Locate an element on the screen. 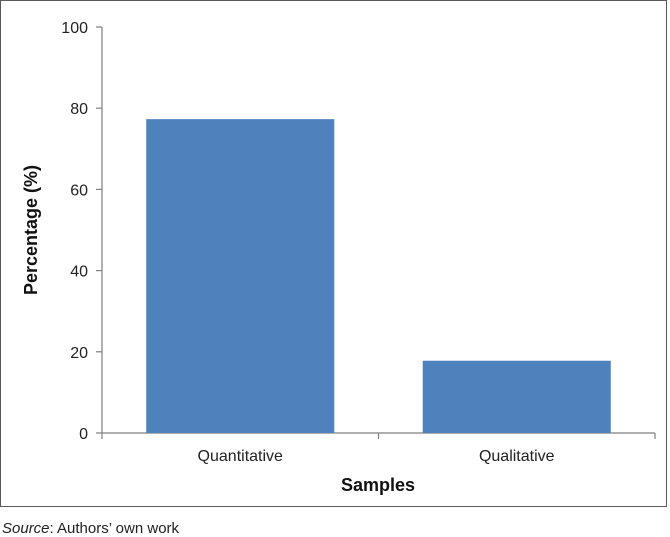 Image resolution: width=670 pixels, height=537 pixels. source-note: Source: Authors’ own work is located at coordinates (90, 528).